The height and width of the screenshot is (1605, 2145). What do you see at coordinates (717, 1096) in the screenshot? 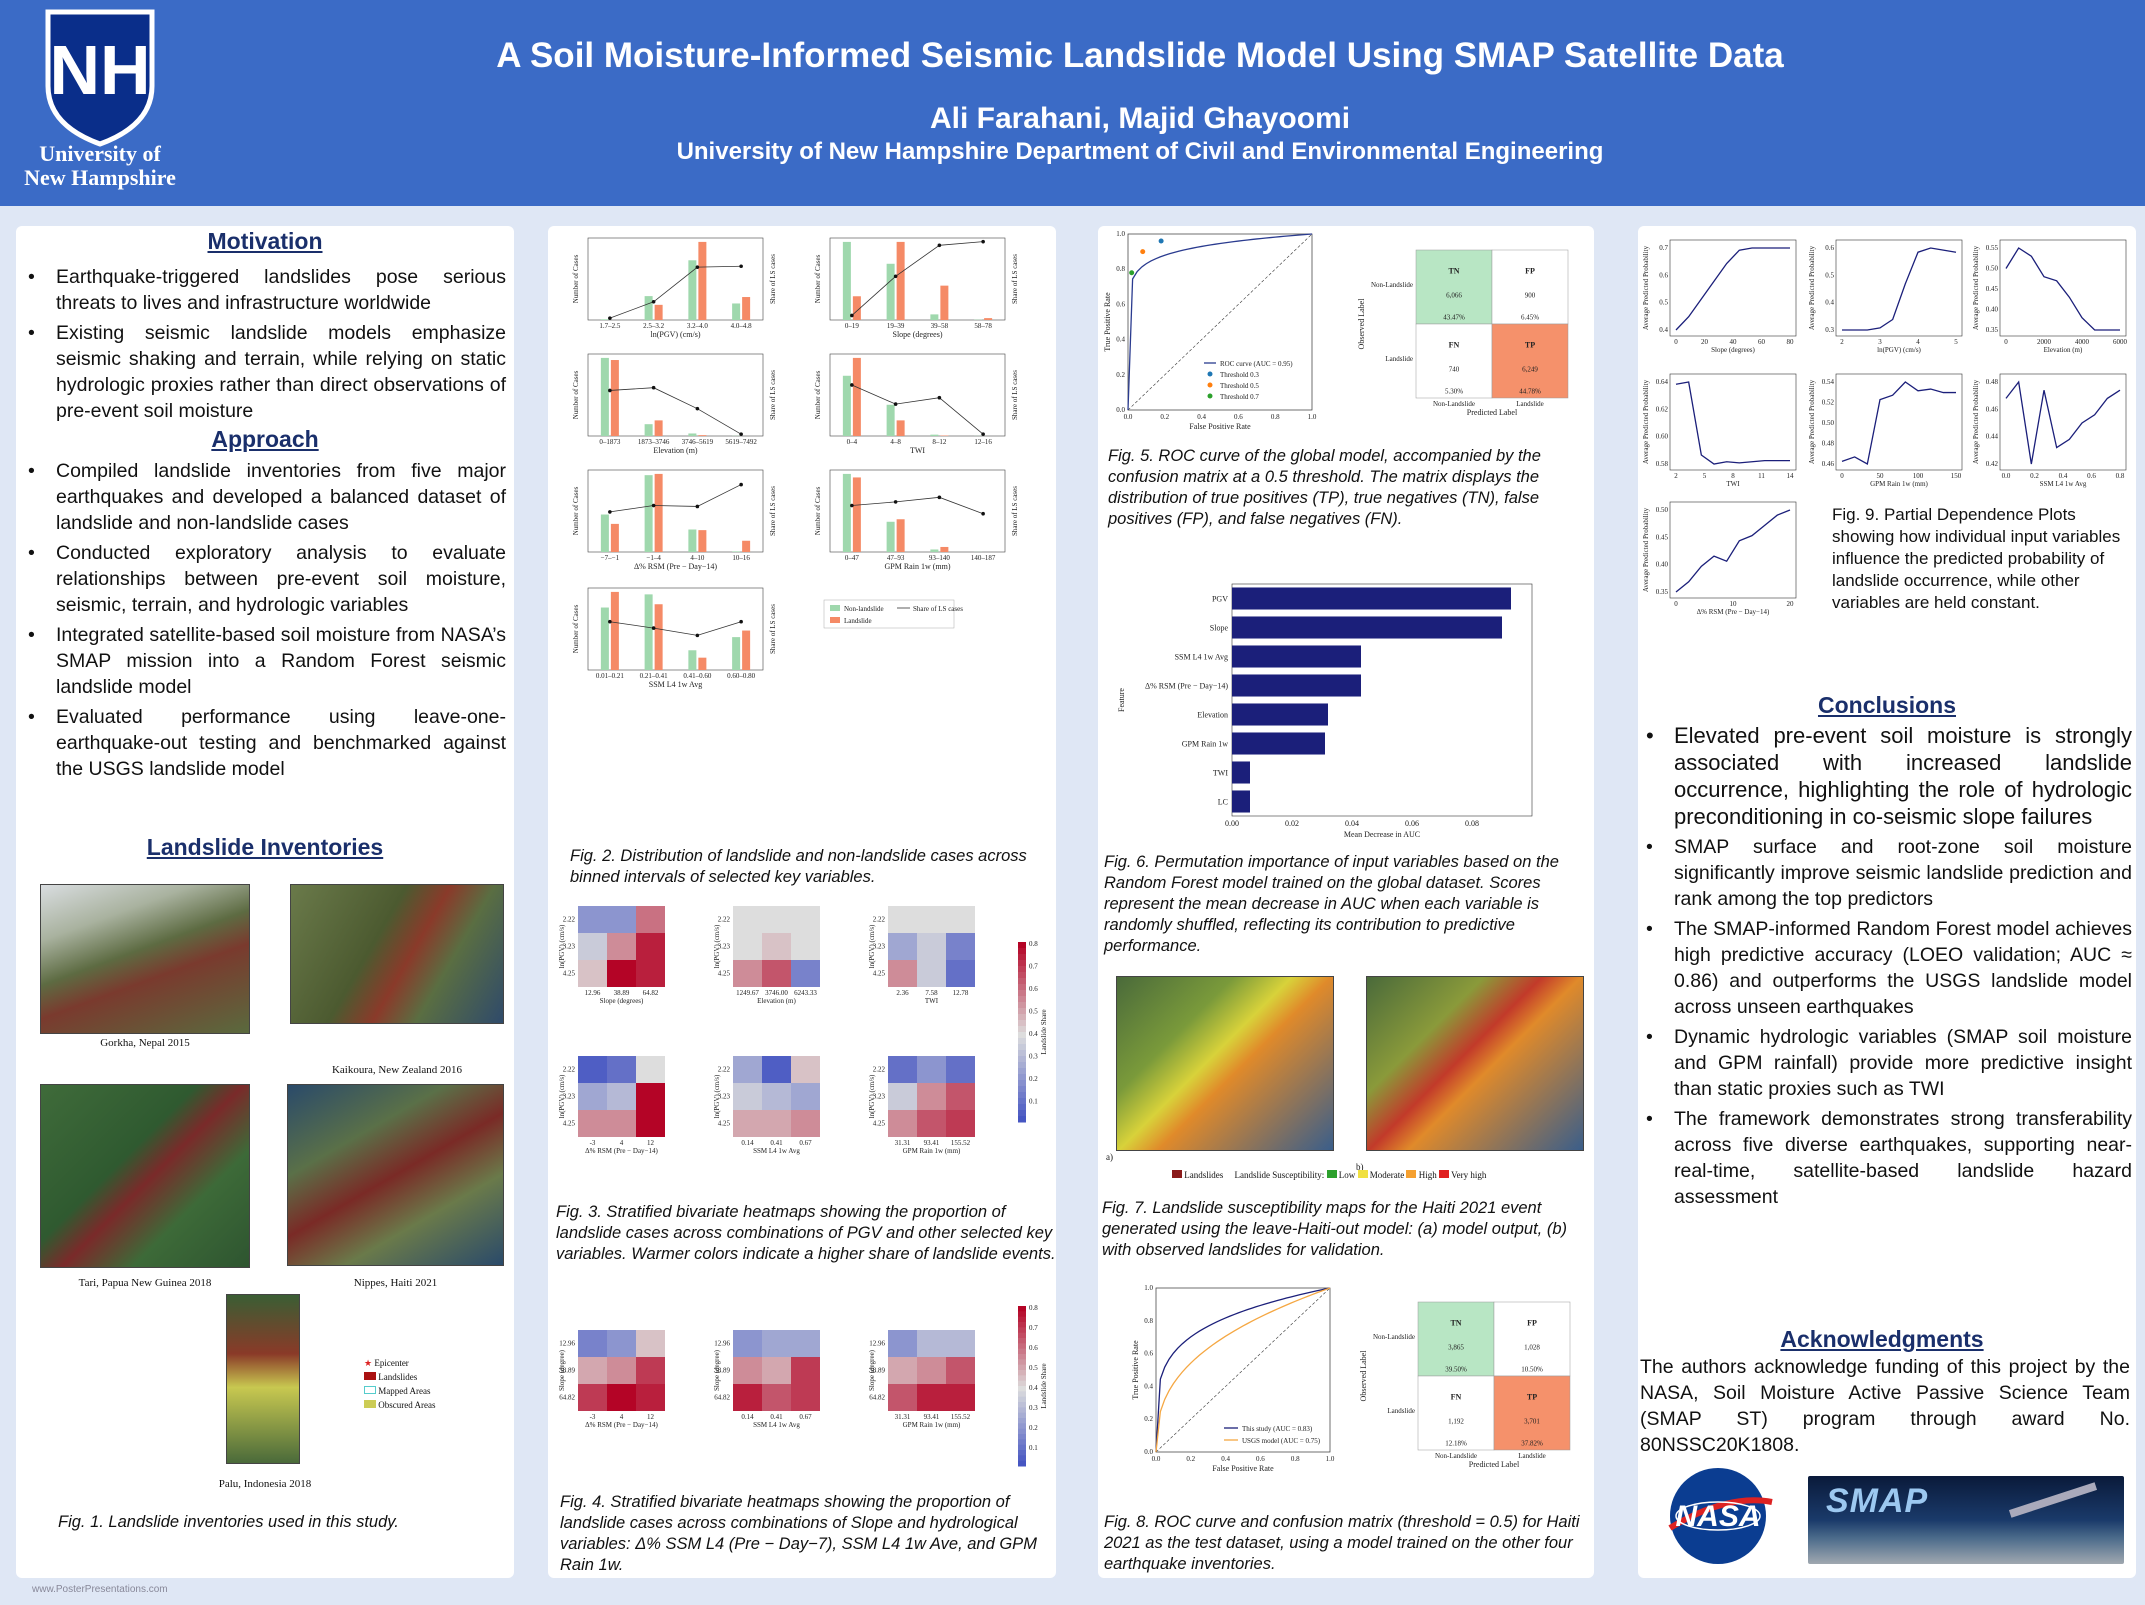
I see `heatmap-ylabel: ln(PGV) (cm/s)` at bounding box center [717, 1096].